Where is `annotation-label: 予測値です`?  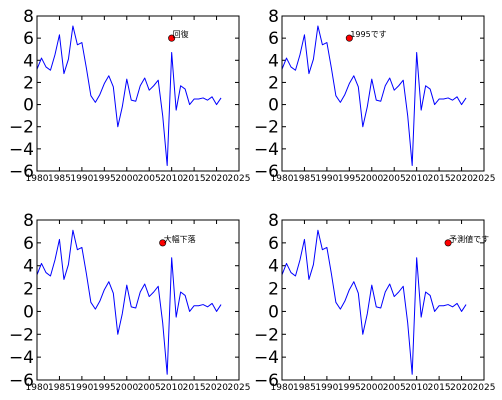
annotation-label: 予測値です is located at coordinates (469, 239).